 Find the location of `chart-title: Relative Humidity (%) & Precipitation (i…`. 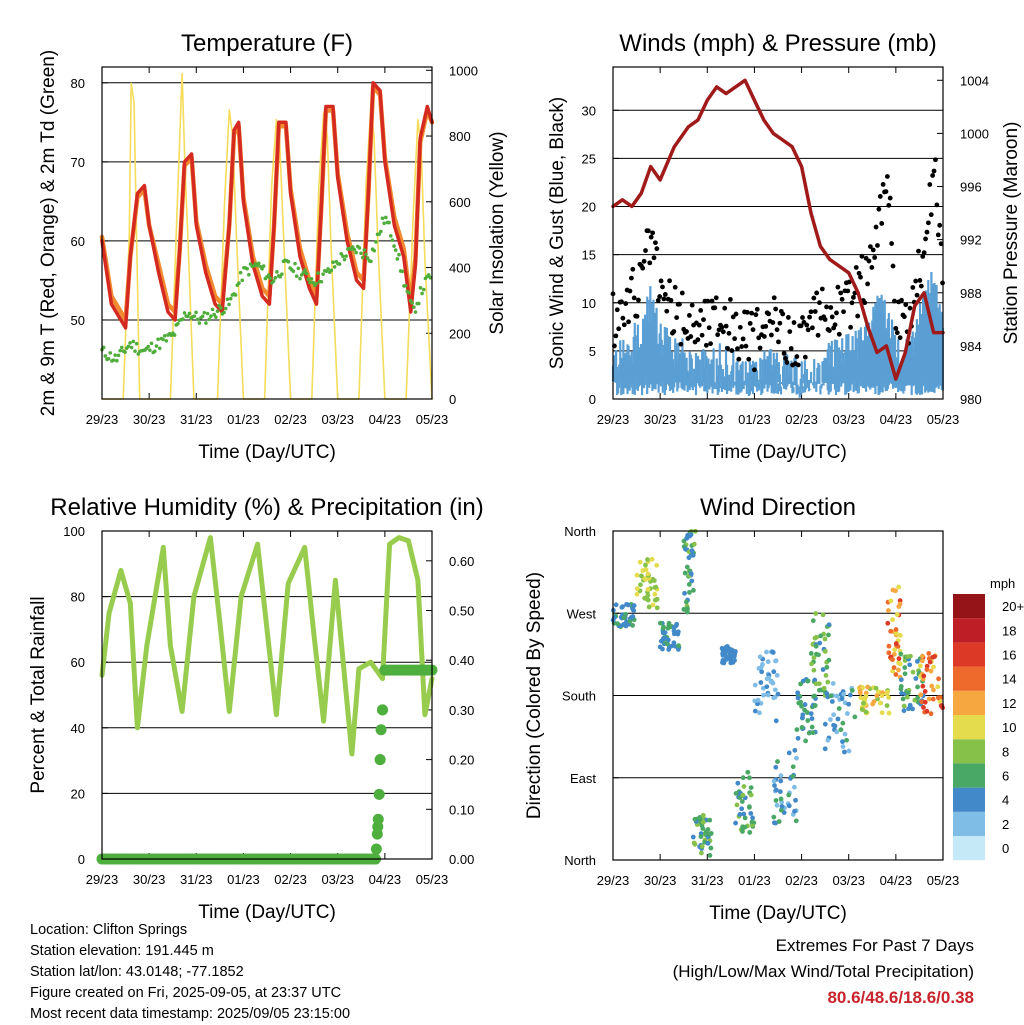

chart-title: Relative Humidity (%) & Precipitation (i… is located at coordinates (266, 507).